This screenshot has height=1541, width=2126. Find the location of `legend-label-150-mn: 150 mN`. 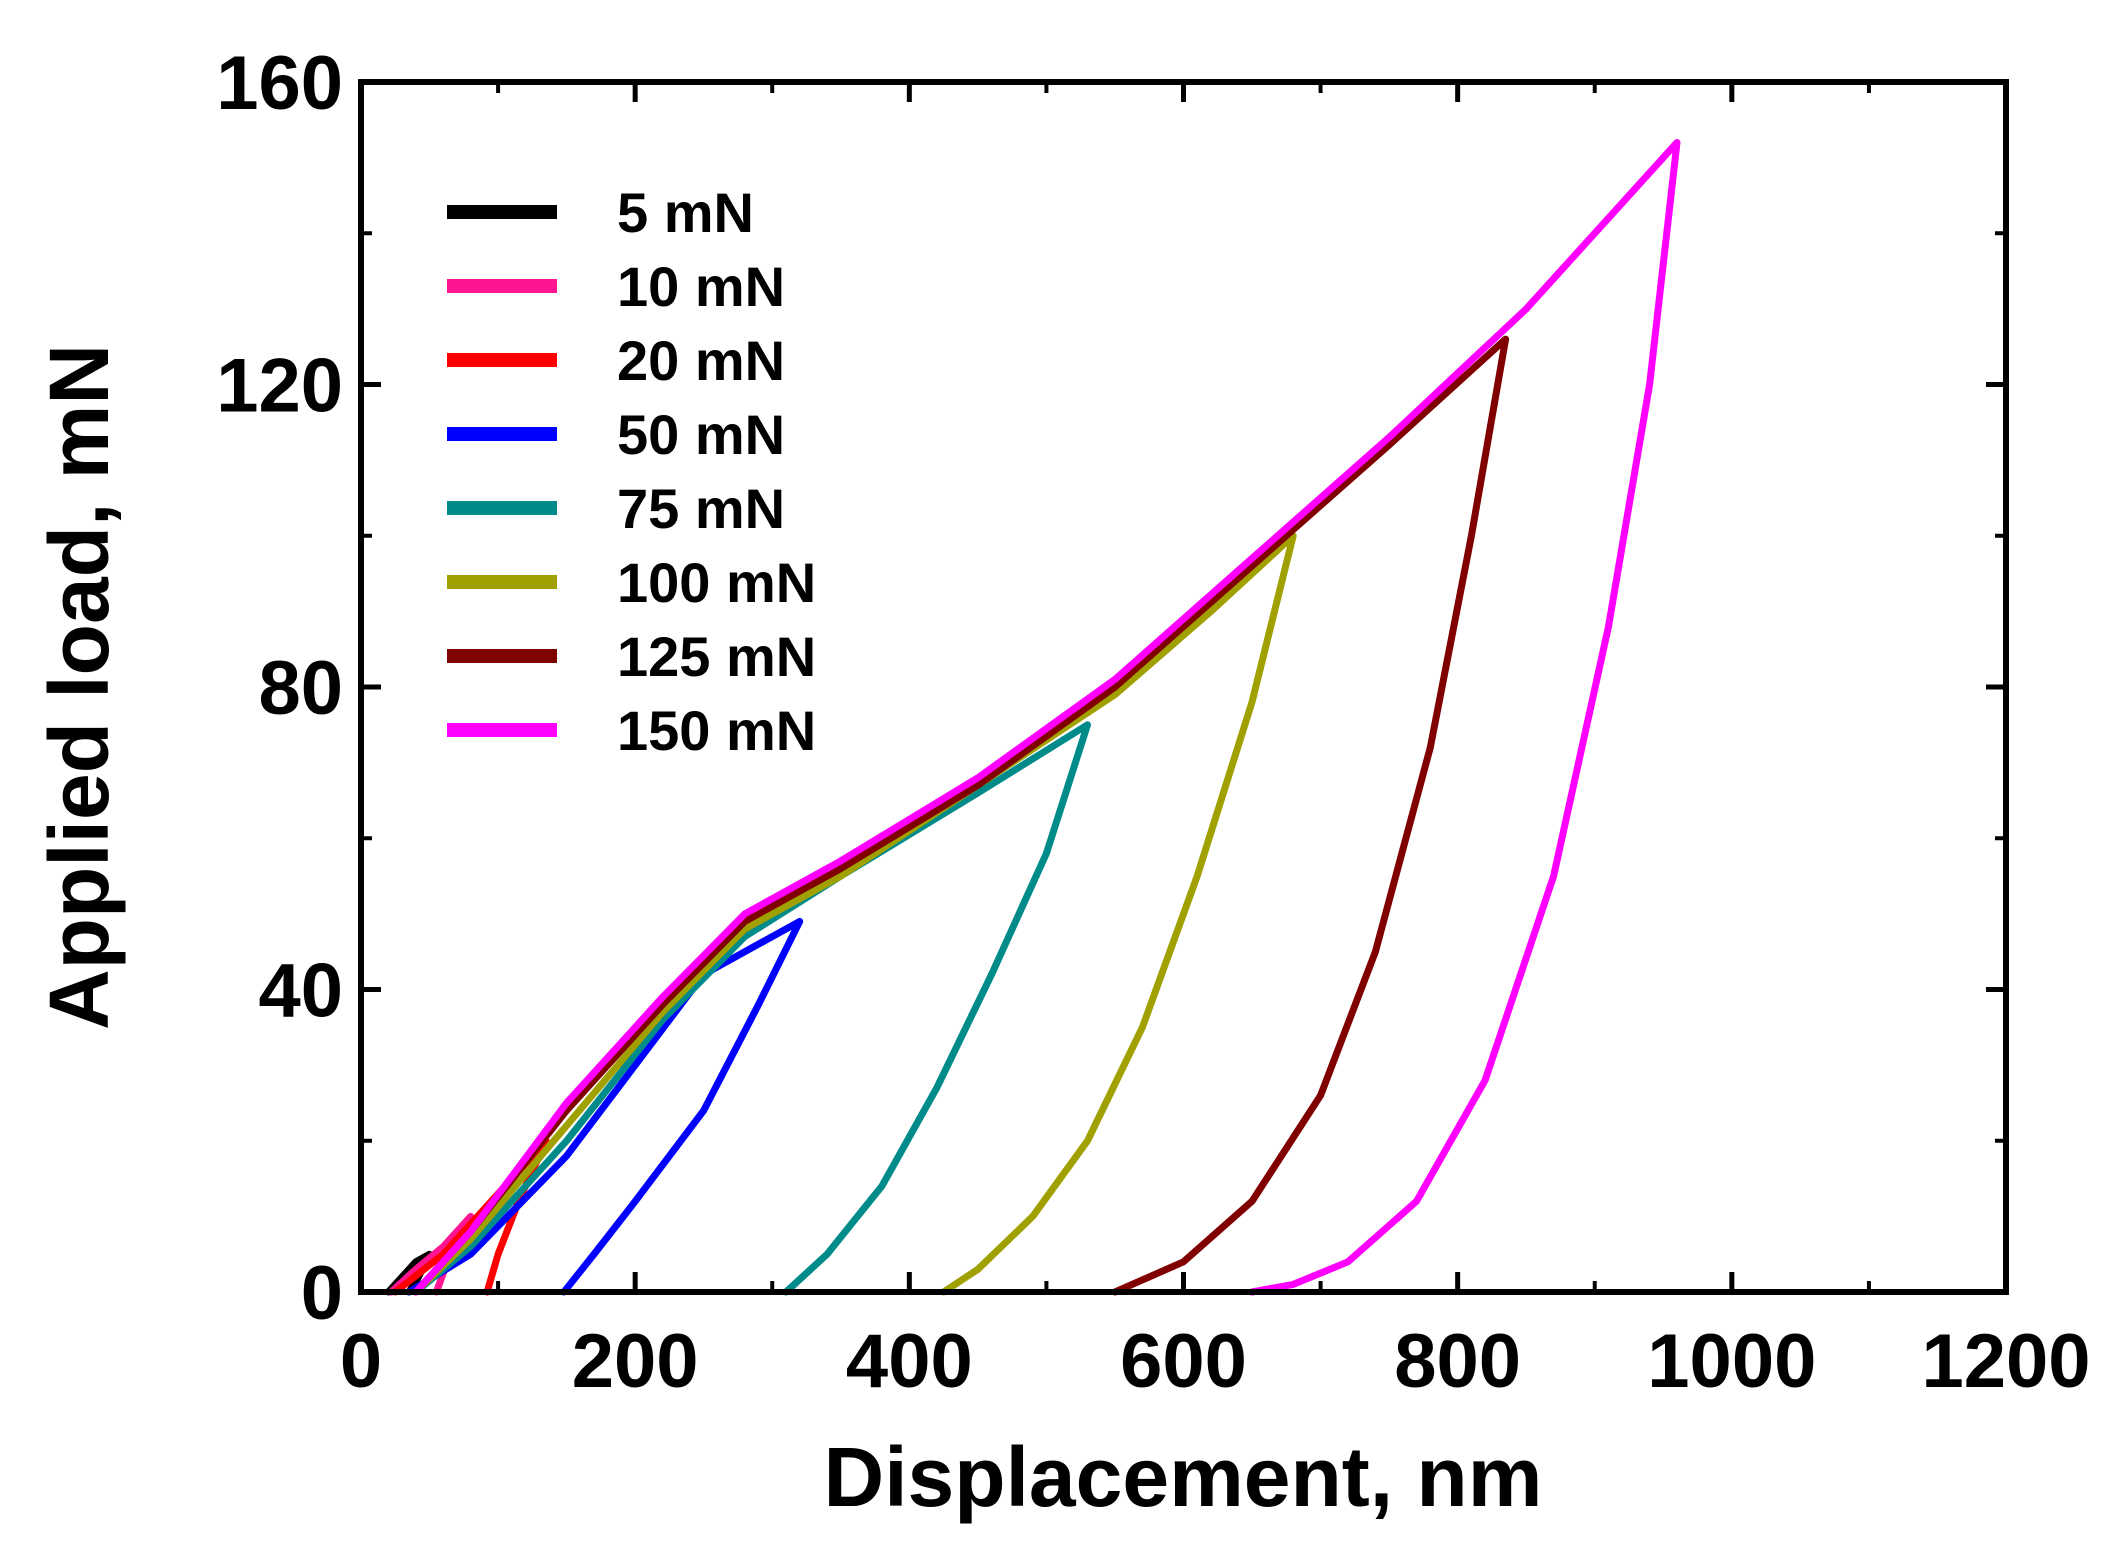

legend-label-150-mn: 150 mN is located at coordinates (716, 730).